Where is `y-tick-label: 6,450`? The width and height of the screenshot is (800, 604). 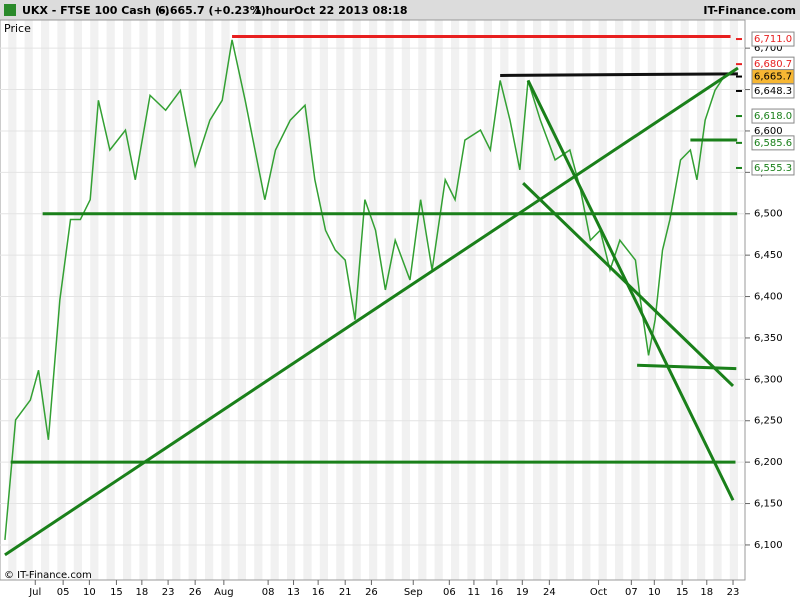 y-tick-label: 6,450 is located at coordinates (768, 255).